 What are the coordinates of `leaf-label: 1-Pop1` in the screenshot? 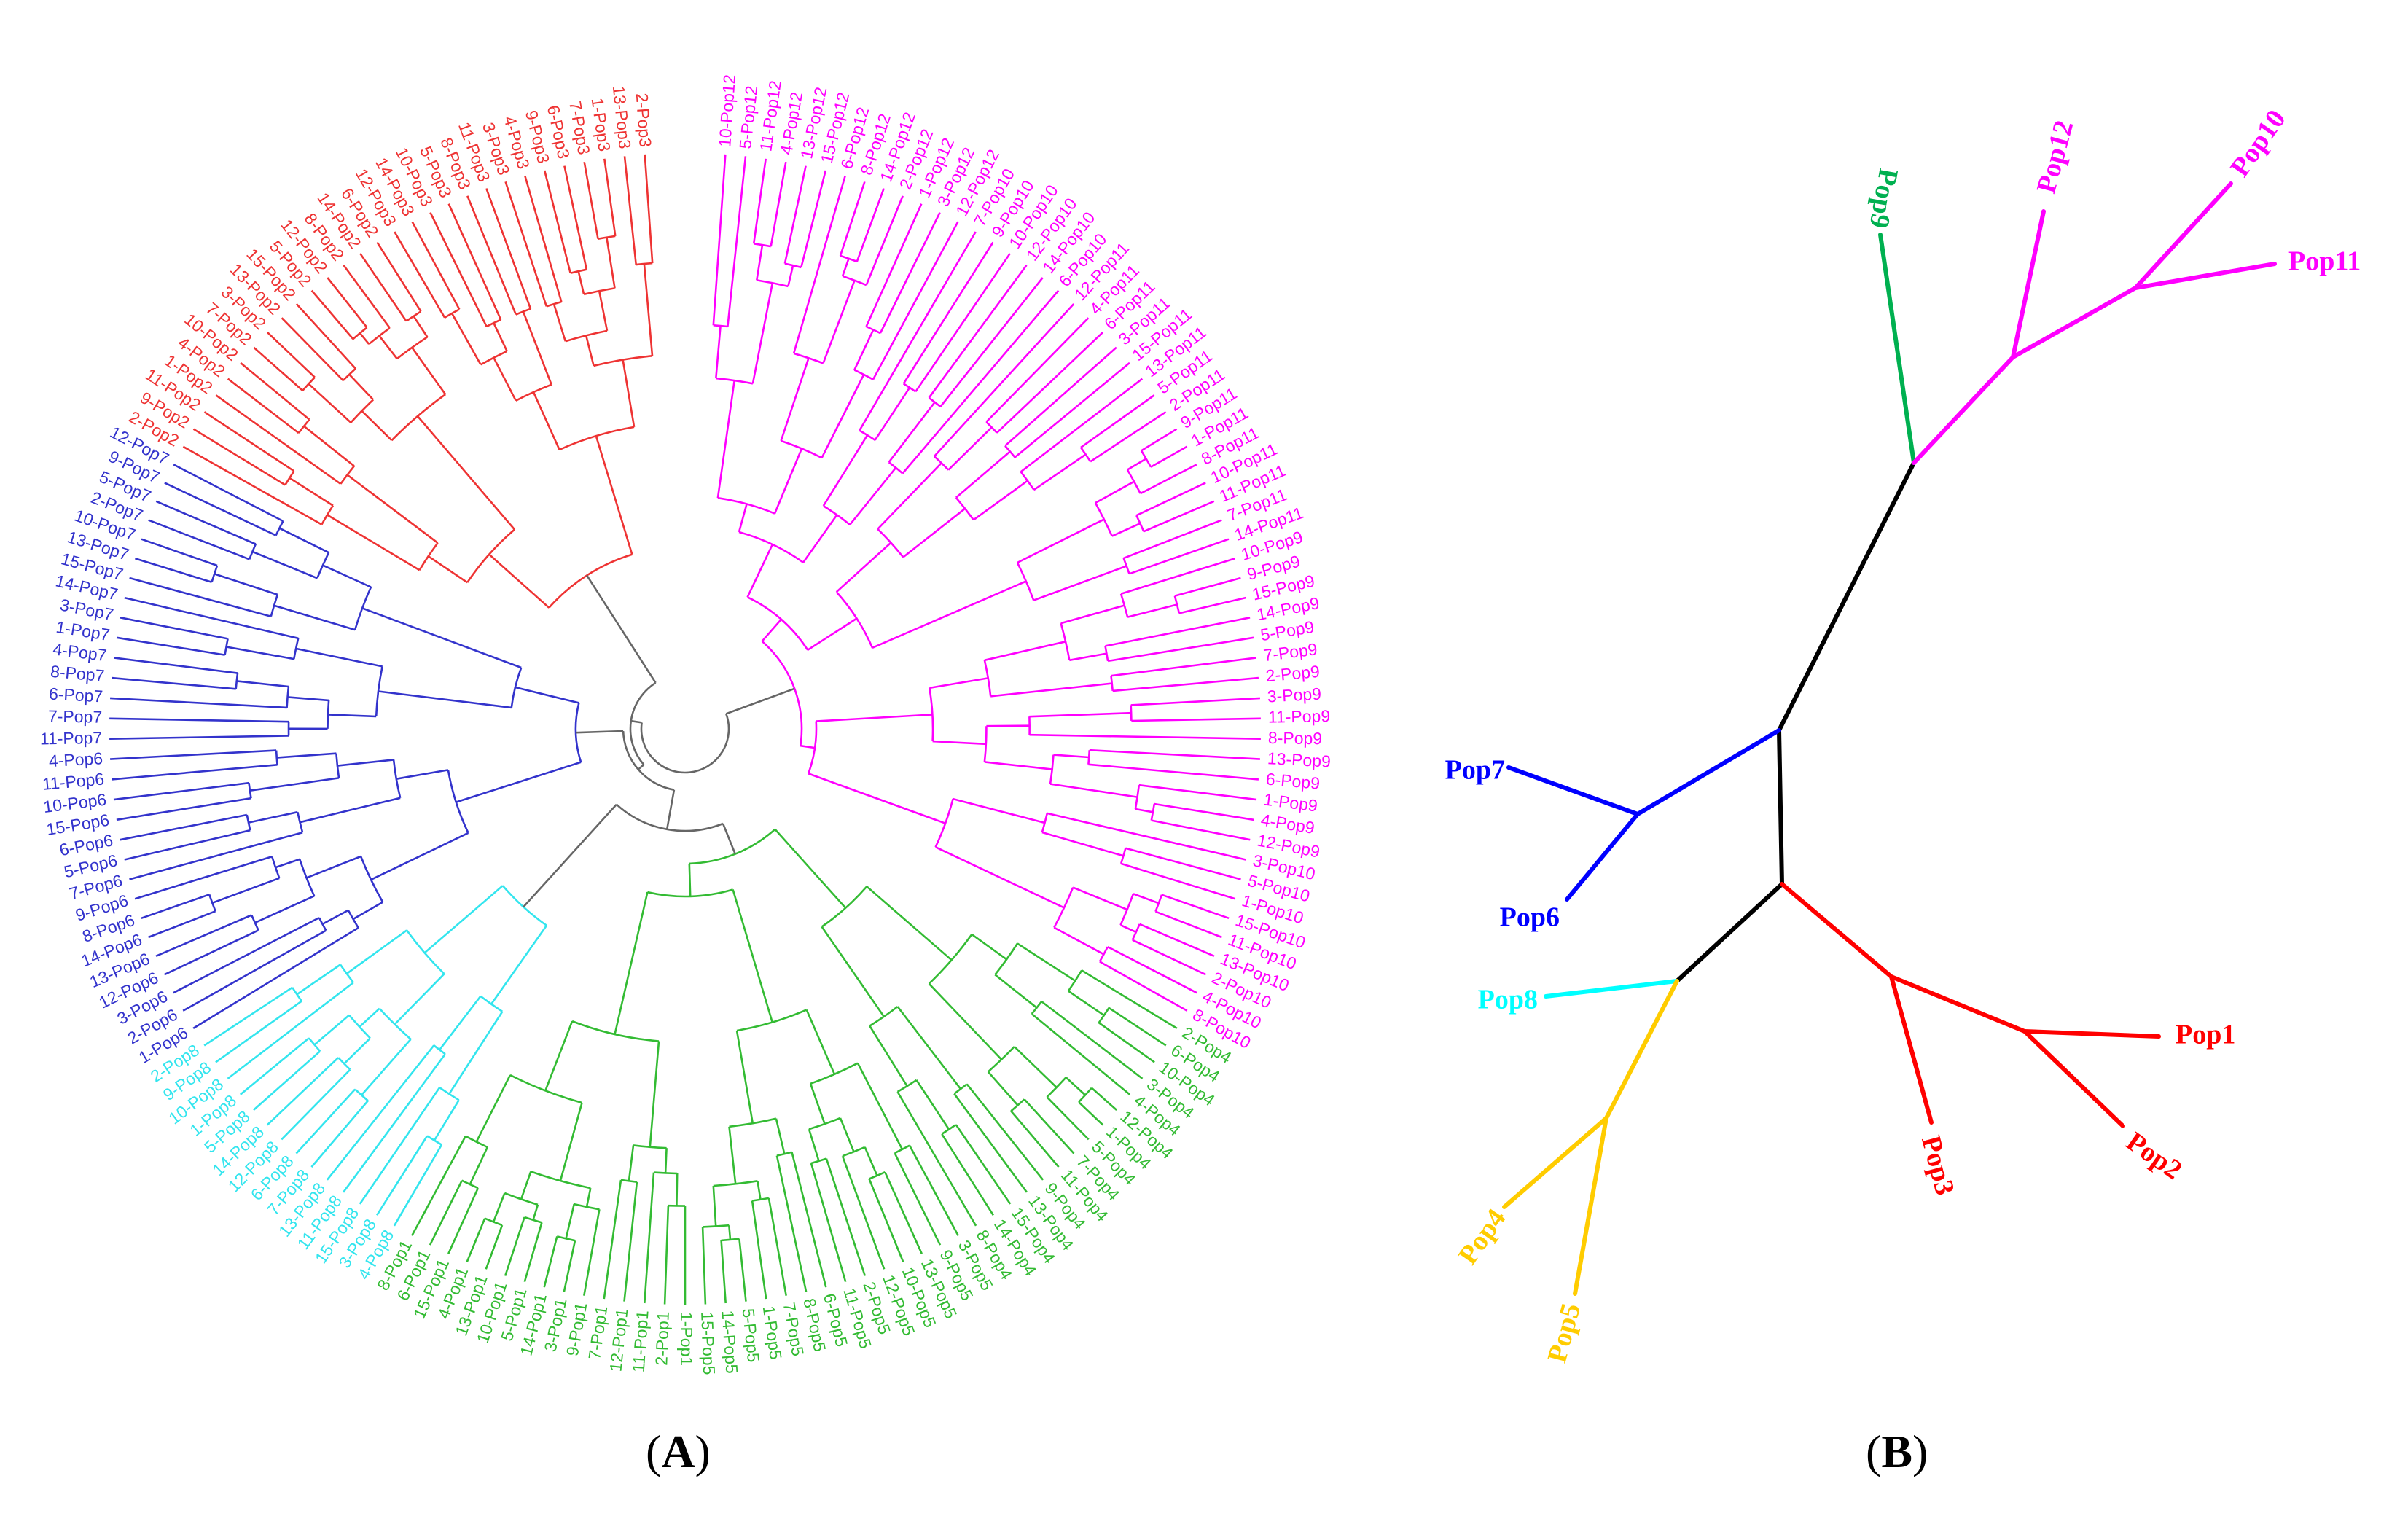 It's located at (686, 1339).